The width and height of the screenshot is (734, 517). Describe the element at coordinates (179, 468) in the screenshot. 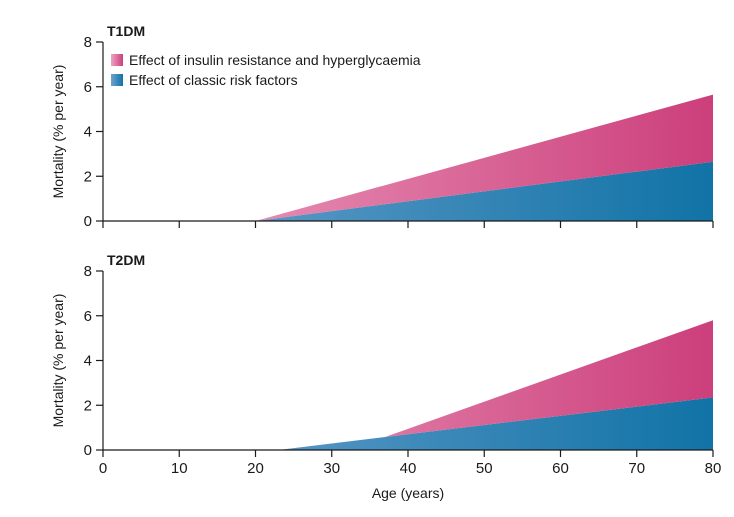

I see `x-tick-label: 10` at that location.